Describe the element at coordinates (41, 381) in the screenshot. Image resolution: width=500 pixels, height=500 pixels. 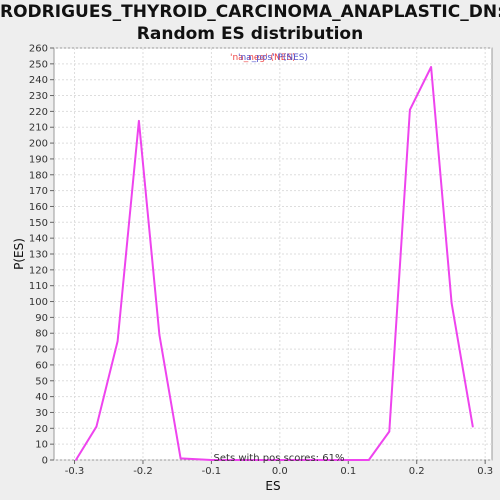
I see `y-tick-label: 50` at that location.